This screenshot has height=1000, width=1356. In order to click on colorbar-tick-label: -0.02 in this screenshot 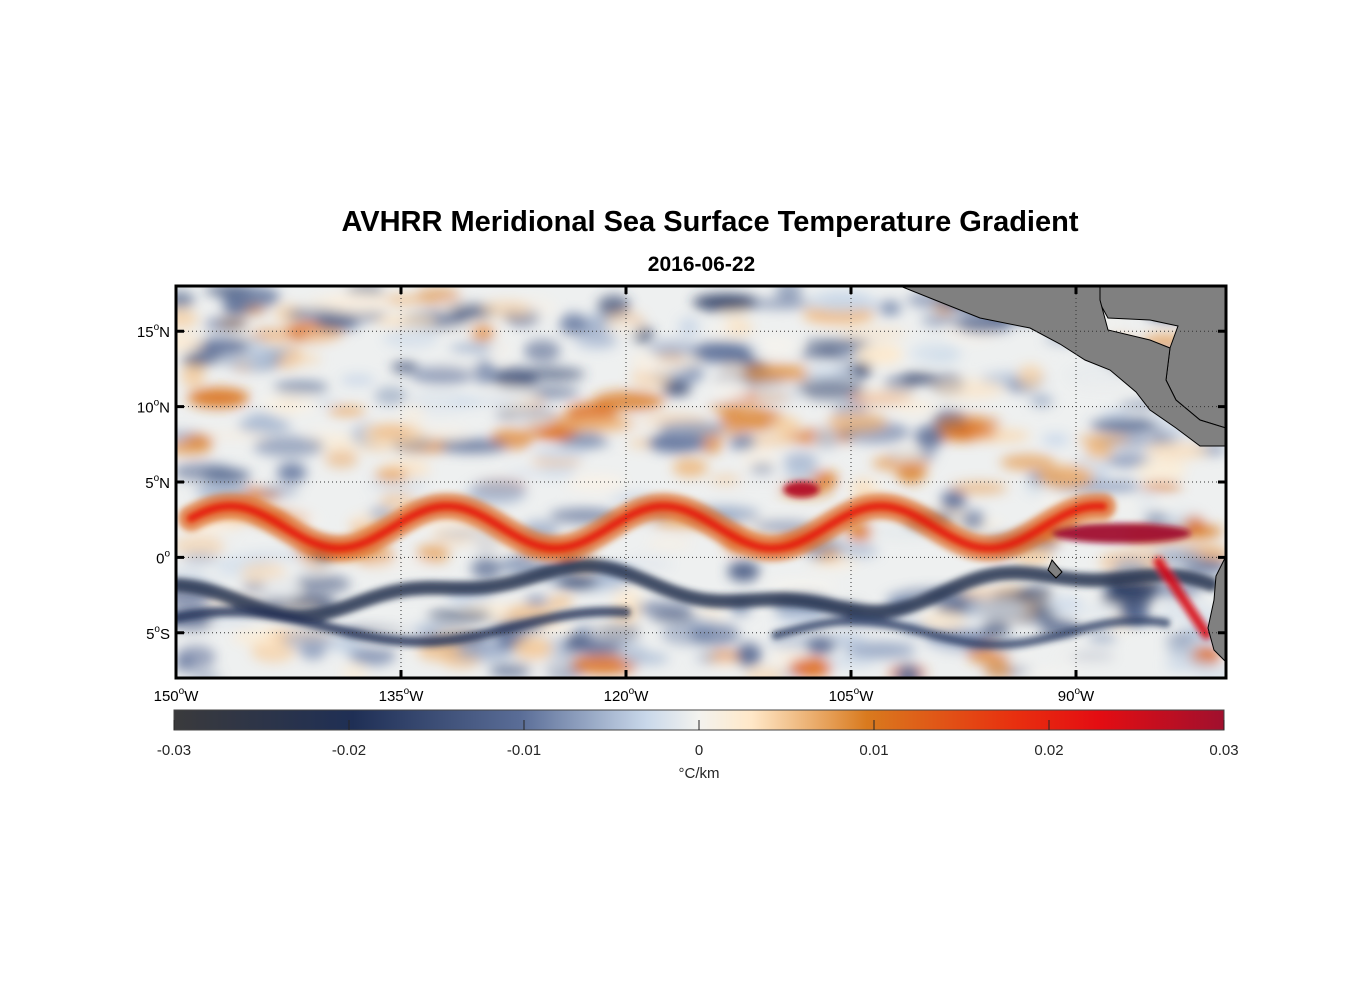, I will do `click(349, 750)`.